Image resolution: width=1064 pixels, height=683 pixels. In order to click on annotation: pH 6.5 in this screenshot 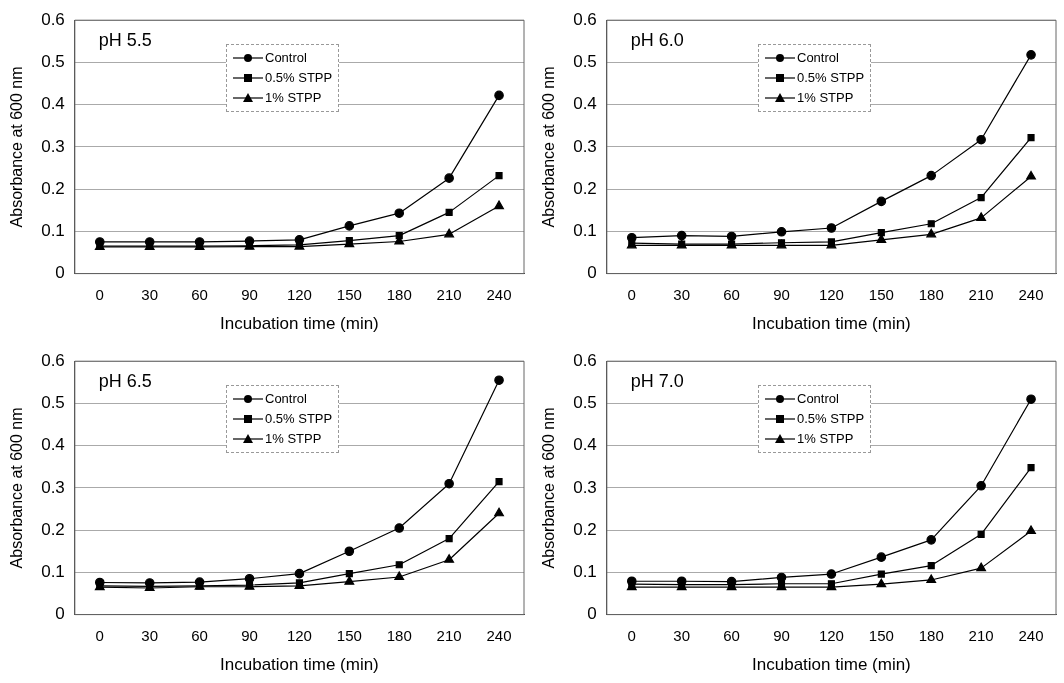, I will do `click(125, 381)`.